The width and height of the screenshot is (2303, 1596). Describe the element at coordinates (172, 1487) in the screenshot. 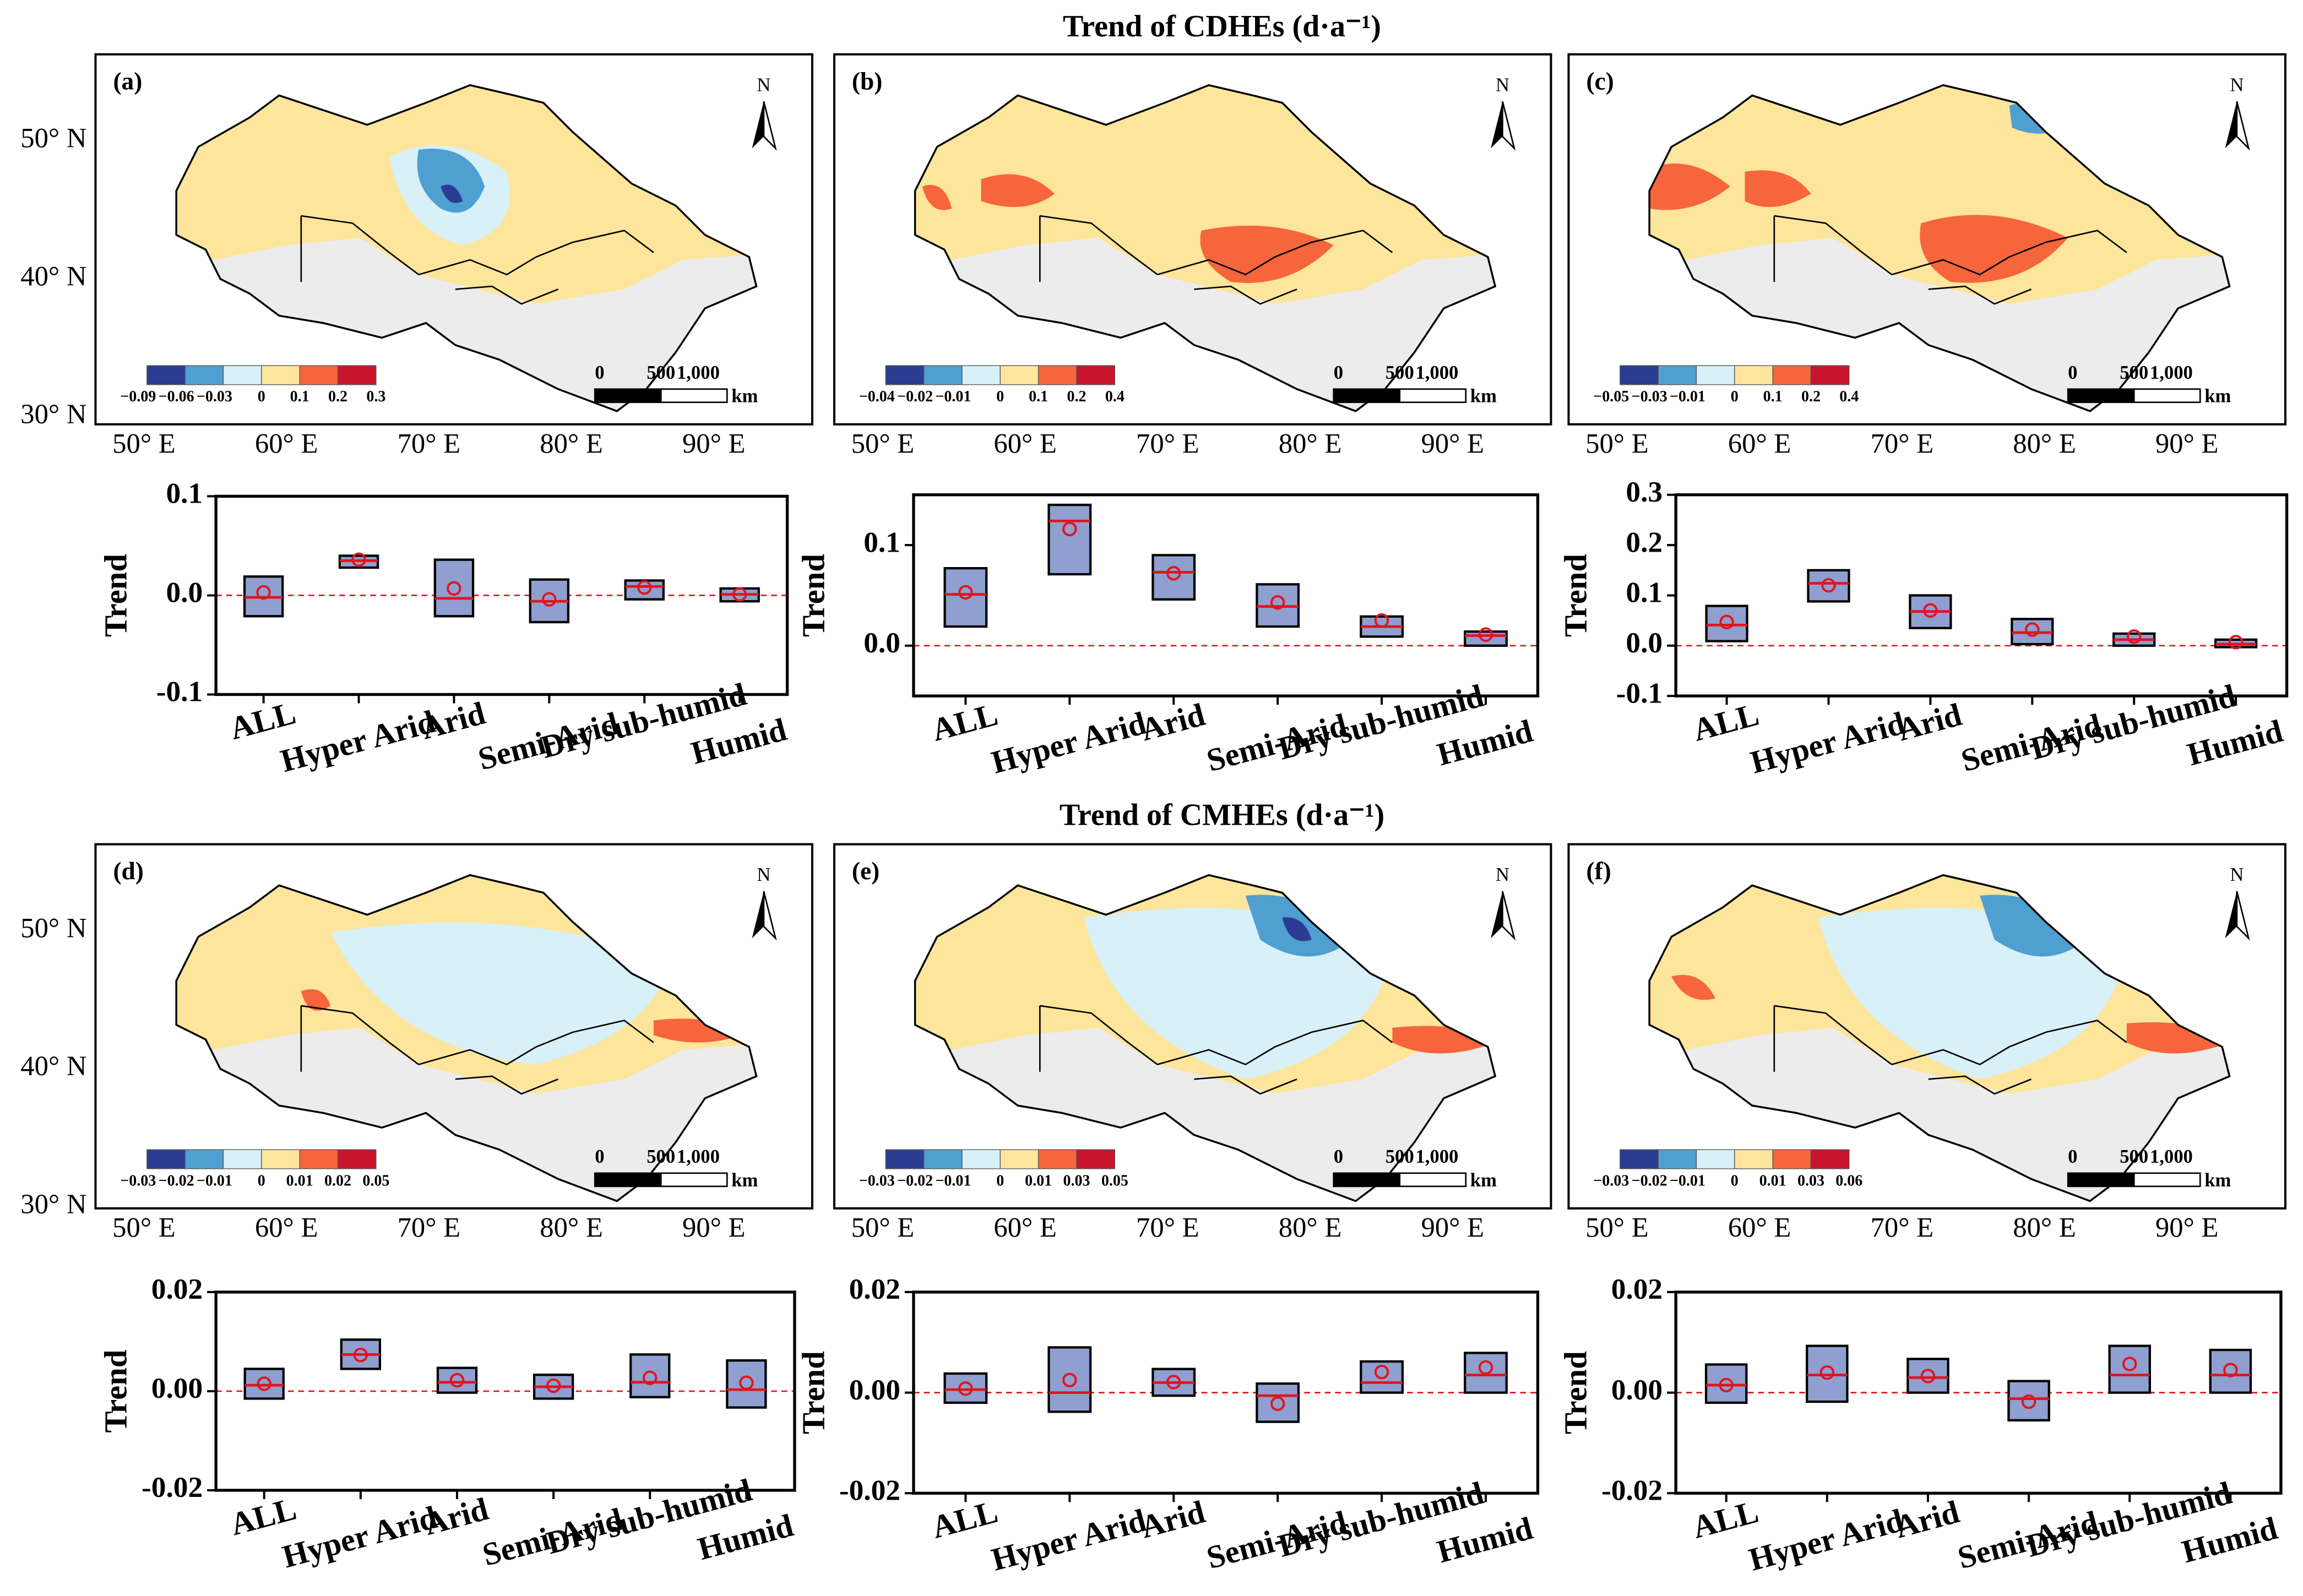

I see `y-tick-label: -0.02` at that location.